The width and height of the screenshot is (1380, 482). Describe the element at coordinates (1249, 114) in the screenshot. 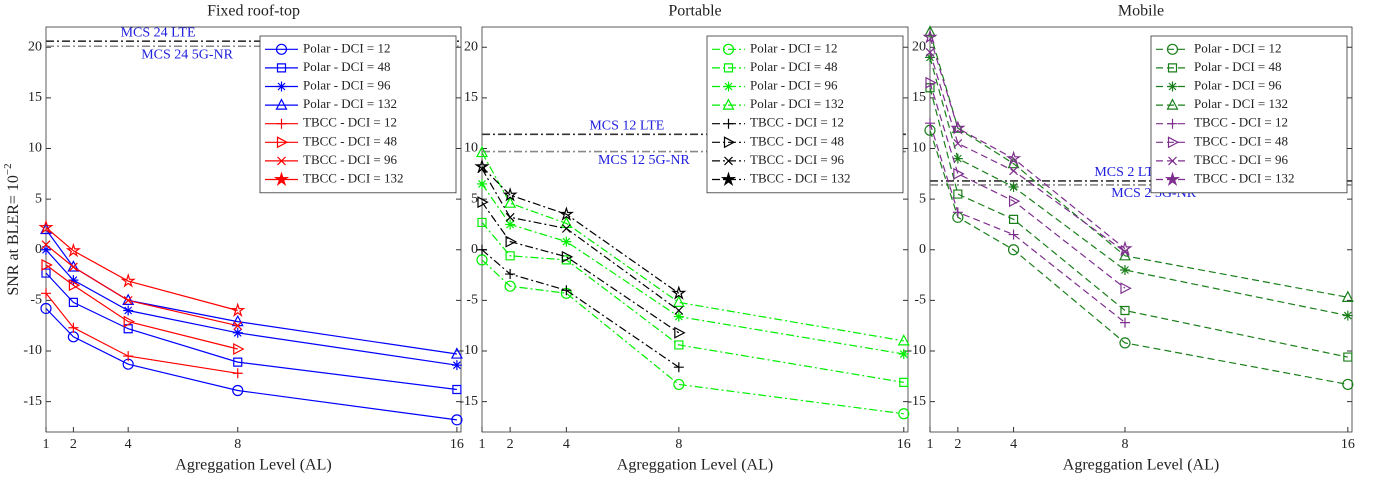

I see `legend-box` at that location.